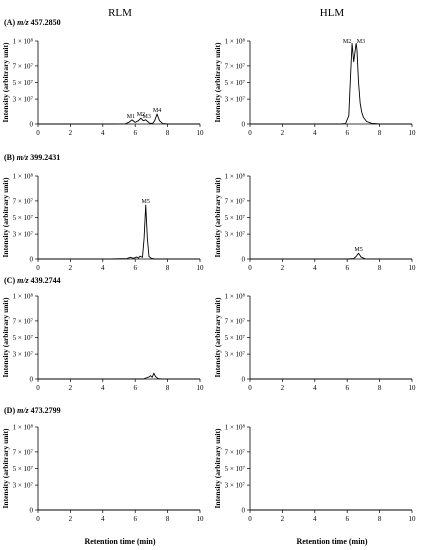 The image size is (429, 550). Describe the element at coordinates (361, 42) in the screenshot. I see `peak-label: M3` at that location.